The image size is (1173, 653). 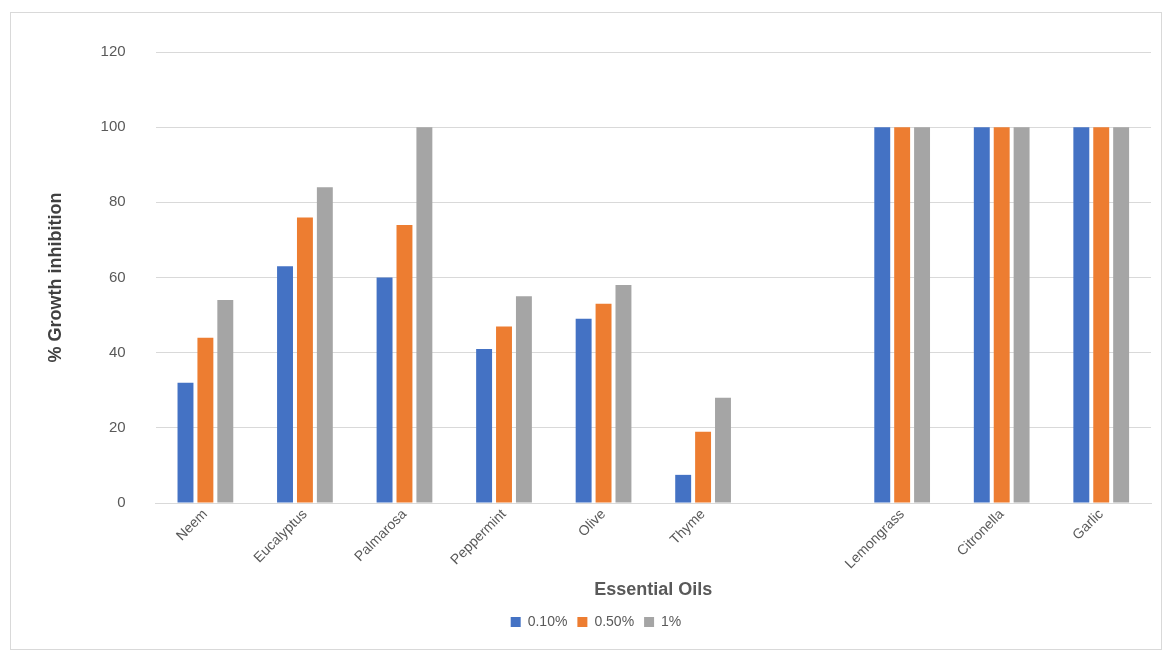 What do you see at coordinates (117, 351) in the screenshot?
I see `y-tick-label: 40` at bounding box center [117, 351].